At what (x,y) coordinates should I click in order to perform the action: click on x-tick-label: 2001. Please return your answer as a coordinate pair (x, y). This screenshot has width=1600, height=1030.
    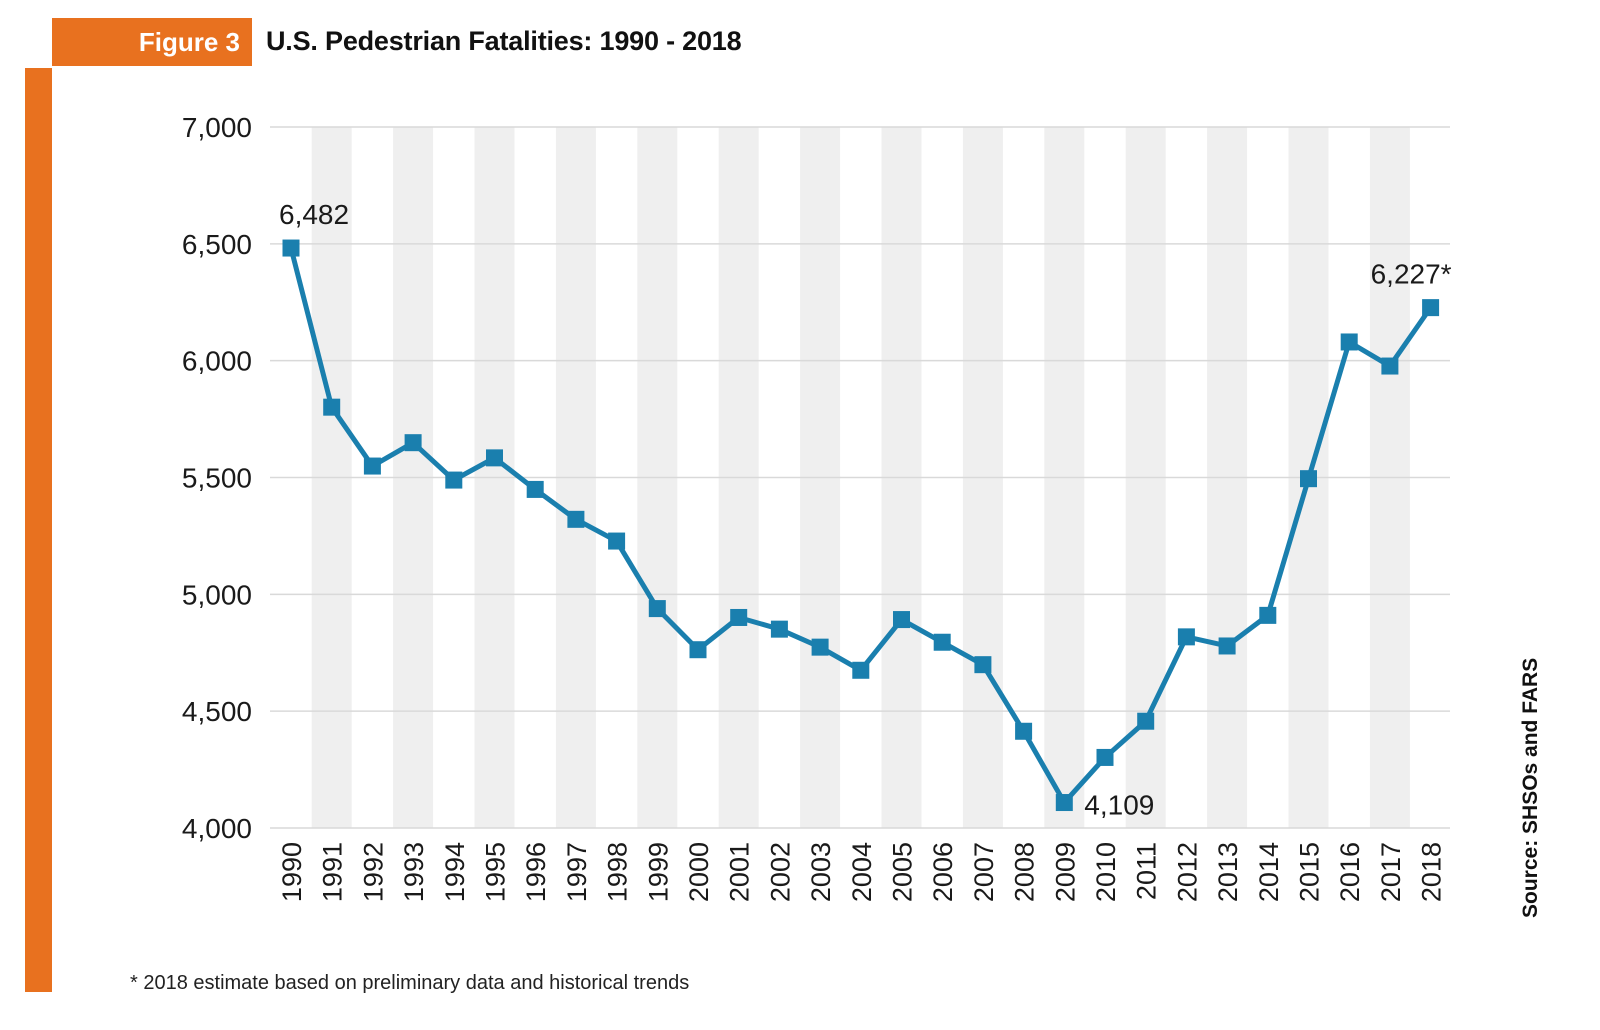
    Looking at the image, I should click on (740, 872).